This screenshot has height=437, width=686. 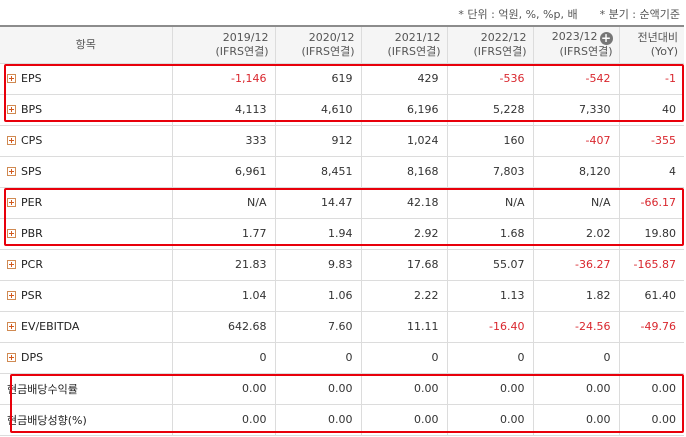 I want to click on cell: 11.11, so click(x=403, y=327).